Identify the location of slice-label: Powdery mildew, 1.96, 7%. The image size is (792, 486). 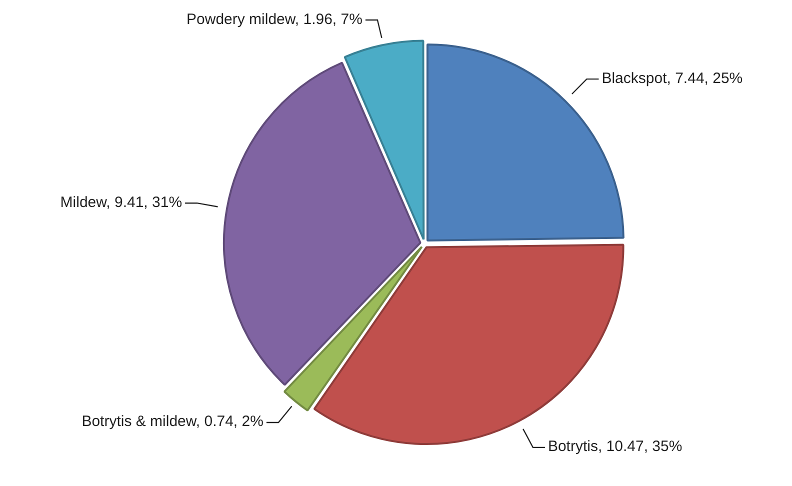
(274, 19).